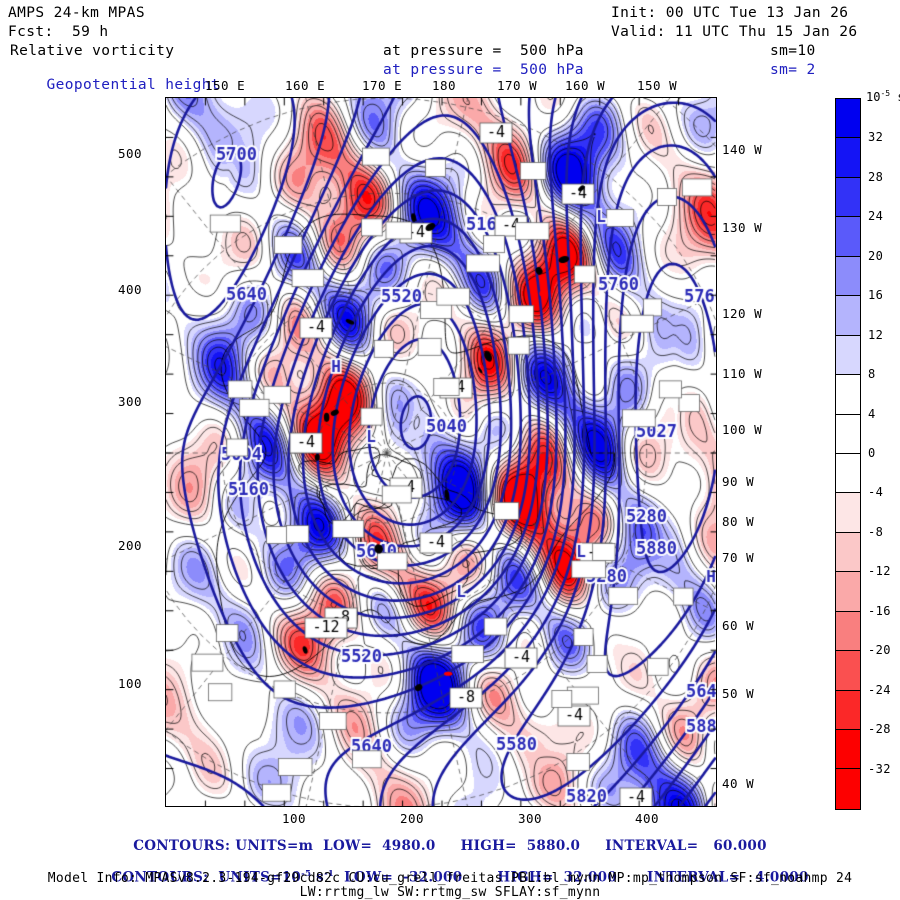 This screenshot has width=900, height=900. Describe the element at coordinates (530, 818) in the screenshot. I see `bottom-axis-tick: 300` at that location.